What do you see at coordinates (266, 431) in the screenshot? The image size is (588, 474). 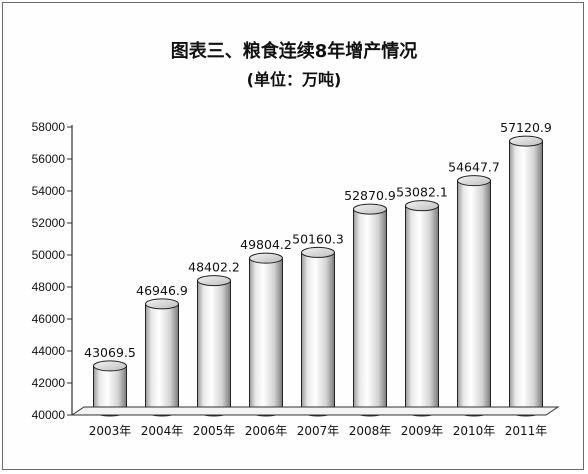 I see `x-tick-label: 2006年` at bounding box center [266, 431].